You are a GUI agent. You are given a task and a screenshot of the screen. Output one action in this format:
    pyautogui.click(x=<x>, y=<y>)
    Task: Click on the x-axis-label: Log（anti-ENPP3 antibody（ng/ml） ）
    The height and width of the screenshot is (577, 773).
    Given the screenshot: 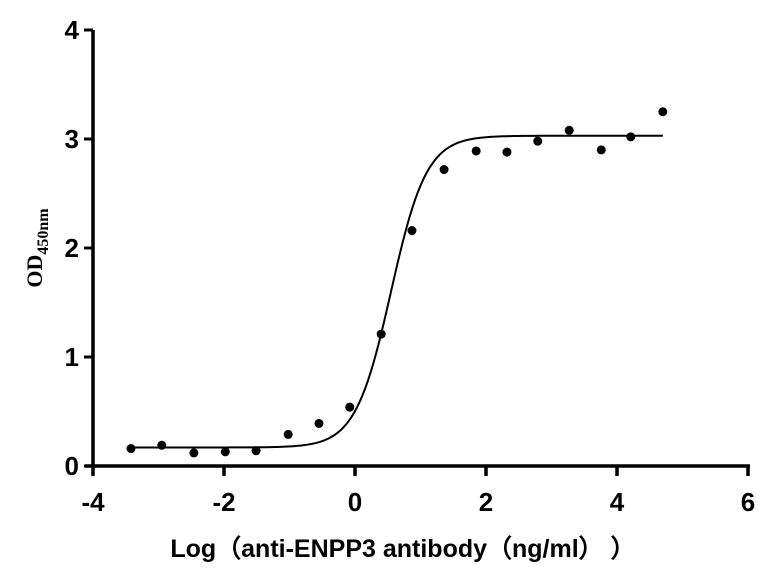 What is the action you would take?
    pyautogui.click(x=402, y=548)
    